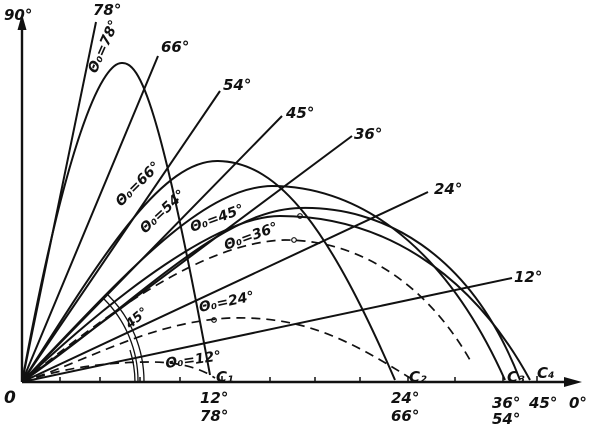 Image resolution: width=597 pixels, height=431 pixels. What do you see at coordinates (121, 340) in the screenshot?
I see `angle-arc-inner` at bounding box center [121, 340].